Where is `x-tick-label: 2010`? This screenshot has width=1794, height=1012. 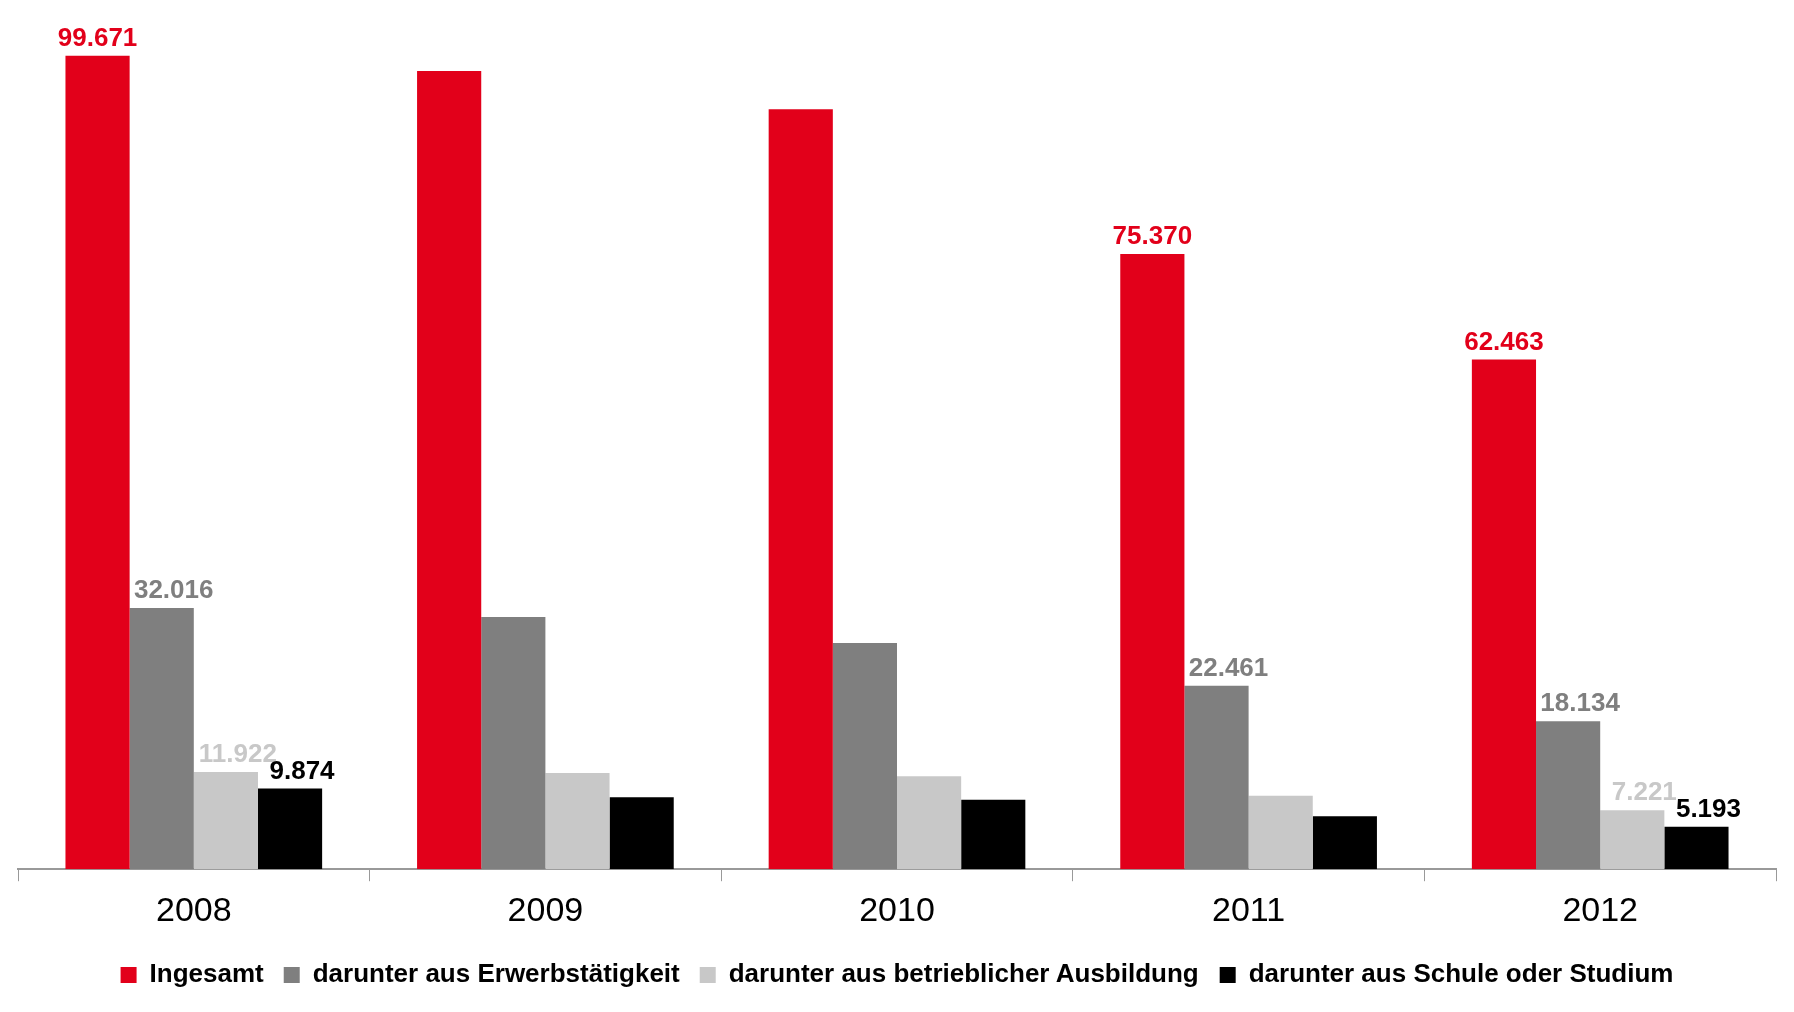
x-tick-label: 2010 is located at coordinates (897, 908).